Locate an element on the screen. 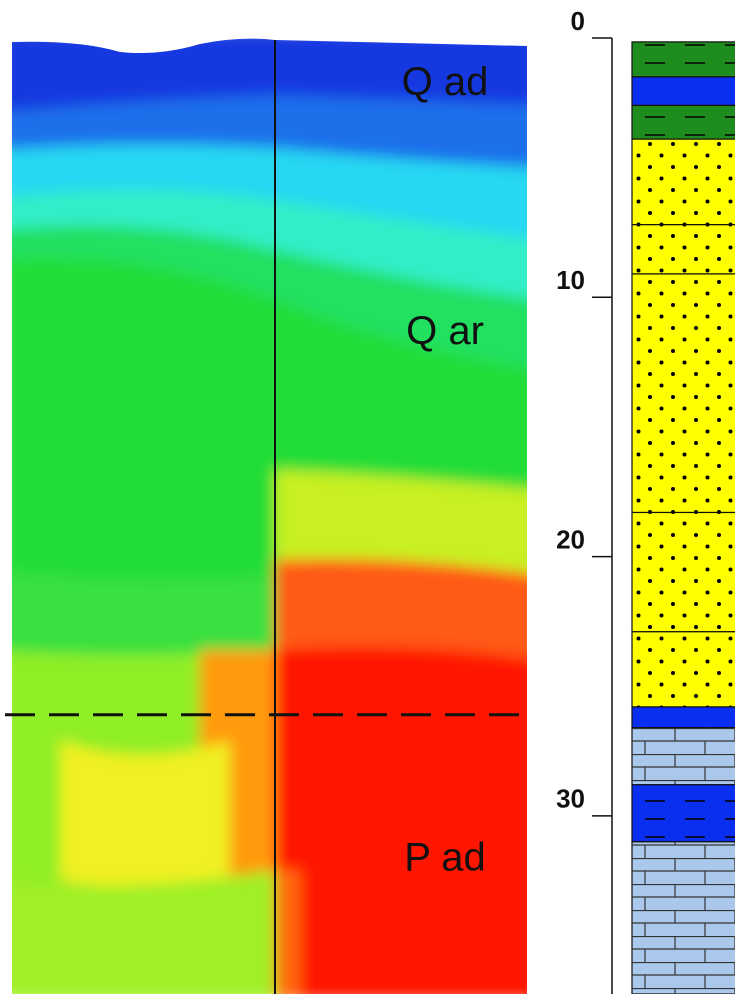 The height and width of the screenshot is (994, 735). y-tick-label: 20 is located at coordinates (570, 539).